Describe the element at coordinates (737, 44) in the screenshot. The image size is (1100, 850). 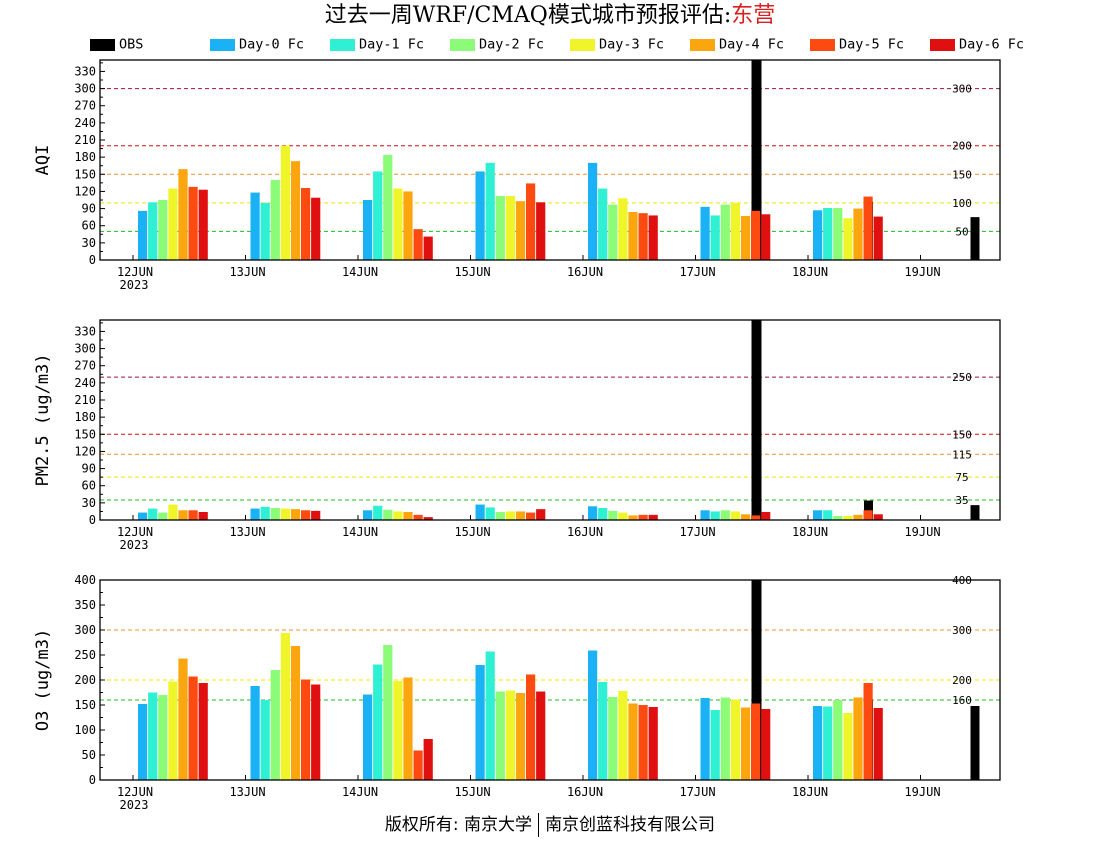
I see `legend-item-day-4-fc: Day-4 Fc` at that location.